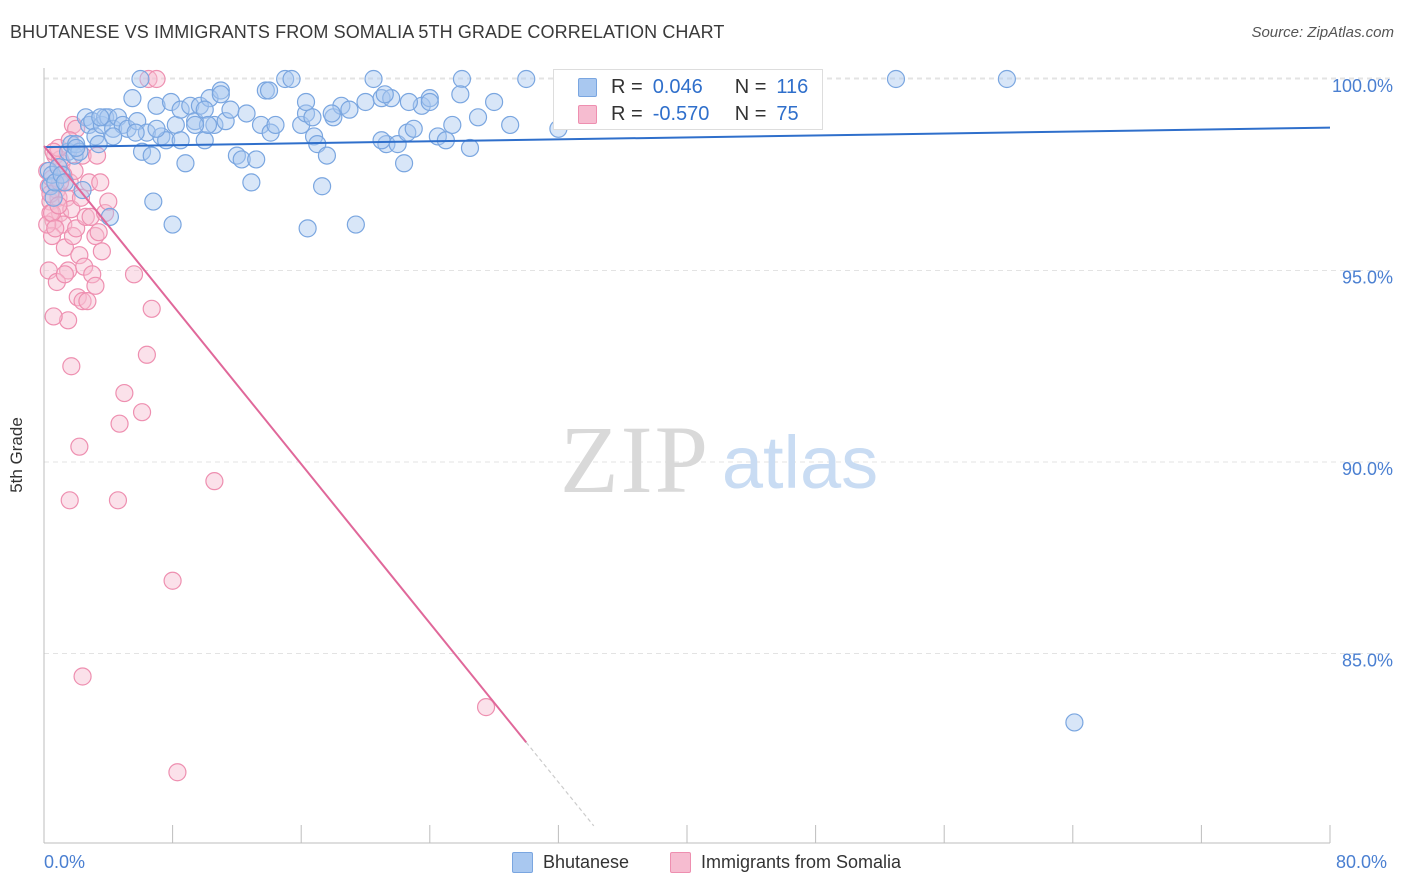 This screenshot has height=892, width=1406. I want to click on r-value: 0.046, so click(677, 86).